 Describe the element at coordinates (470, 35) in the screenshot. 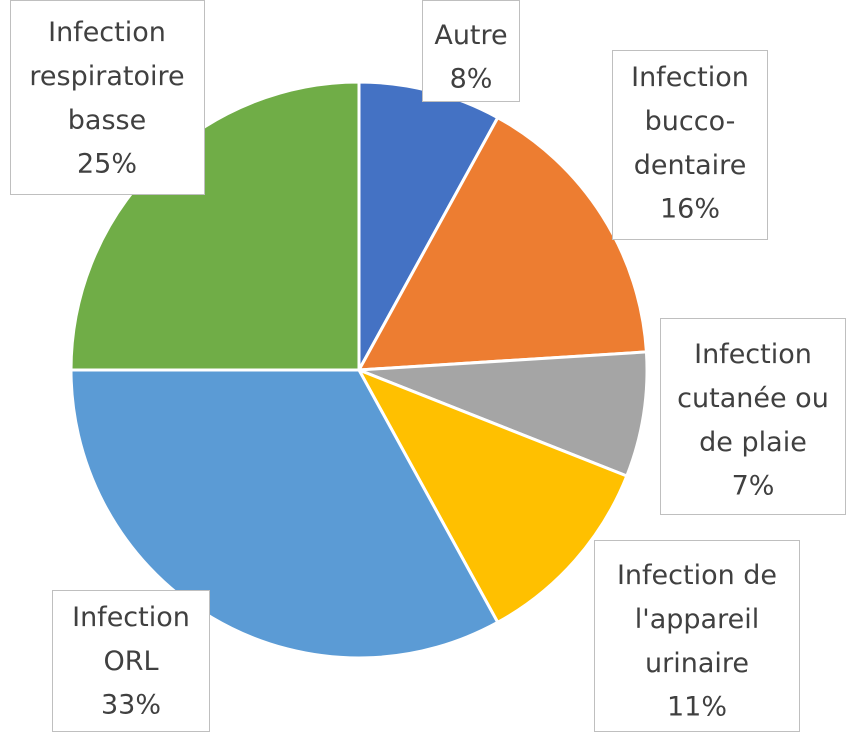

I see `slice-label: Autre` at that location.